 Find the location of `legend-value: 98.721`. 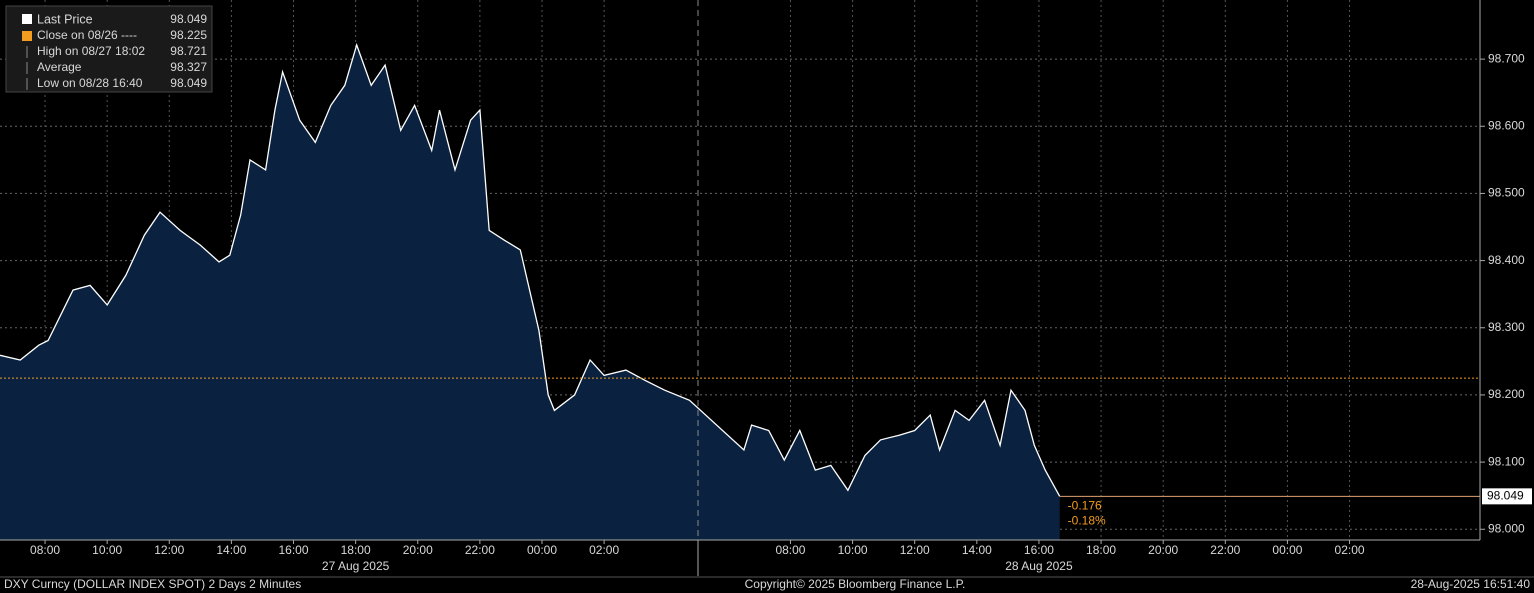

legend-value: 98.721 is located at coordinates (188, 51).